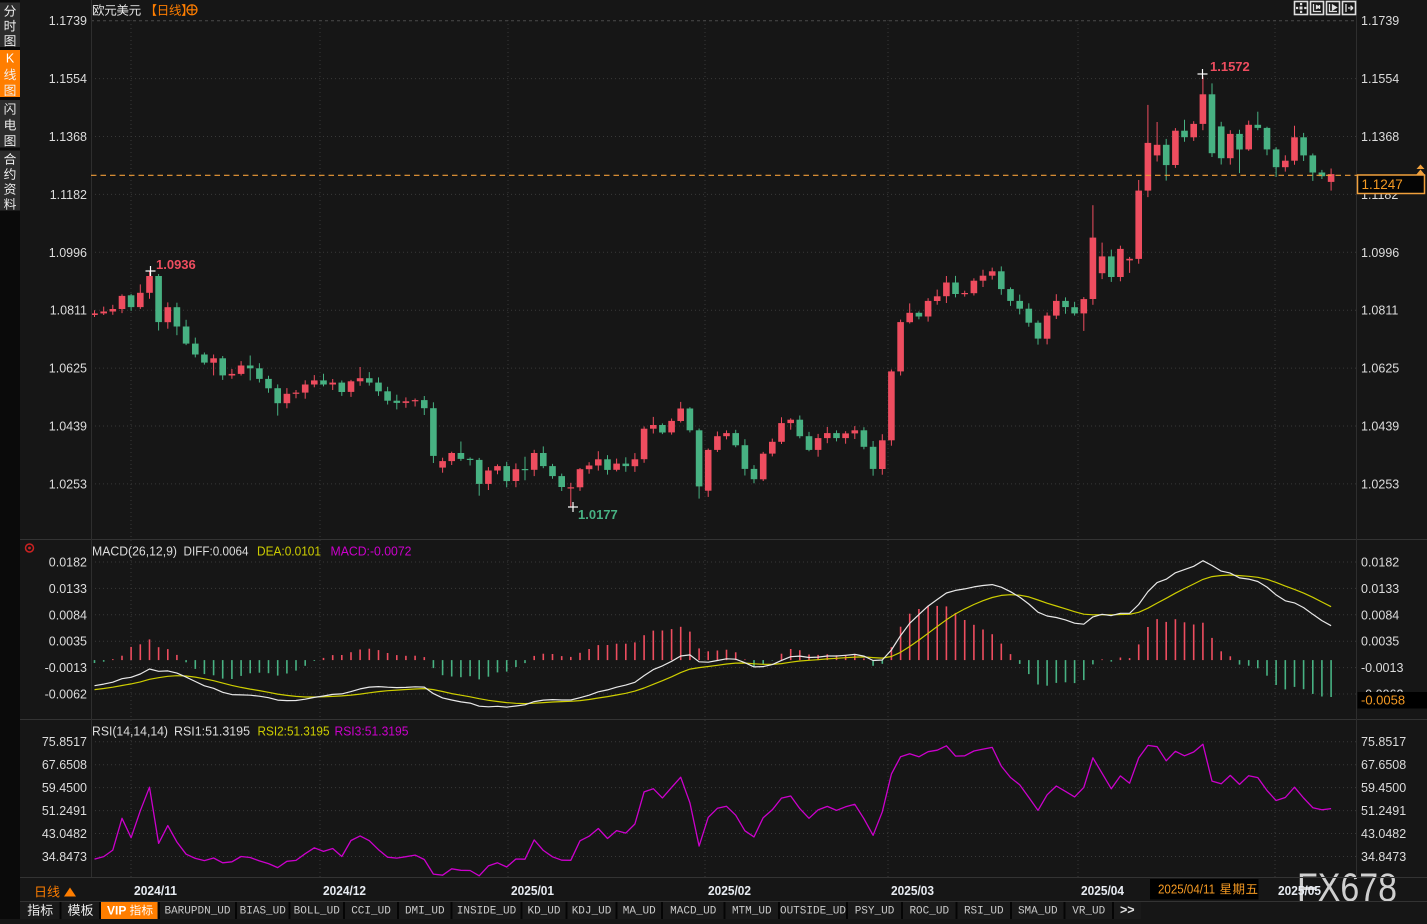 Image resolution: width=1427 pixels, height=924 pixels. Describe the element at coordinates (344, 891) in the screenshot. I see `svg-text: 2024/12` at that location.